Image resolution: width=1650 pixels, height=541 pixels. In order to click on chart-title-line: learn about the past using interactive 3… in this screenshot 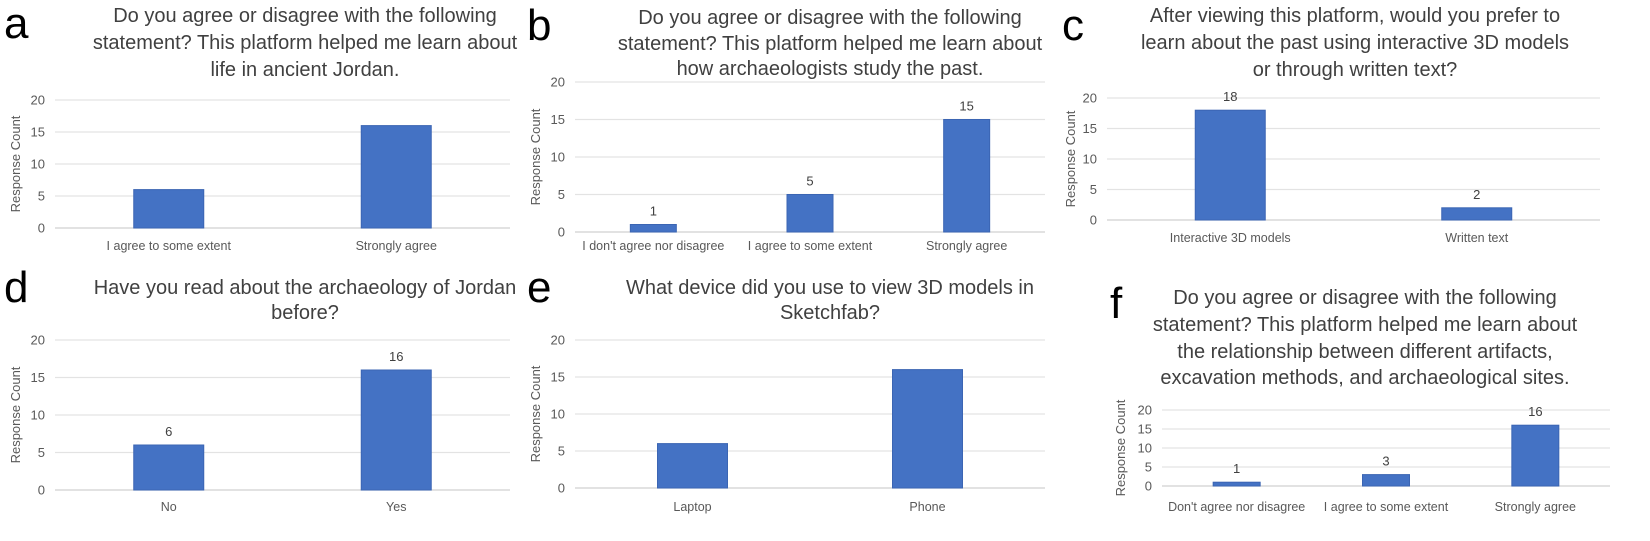, I will do `click(1355, 43)`.